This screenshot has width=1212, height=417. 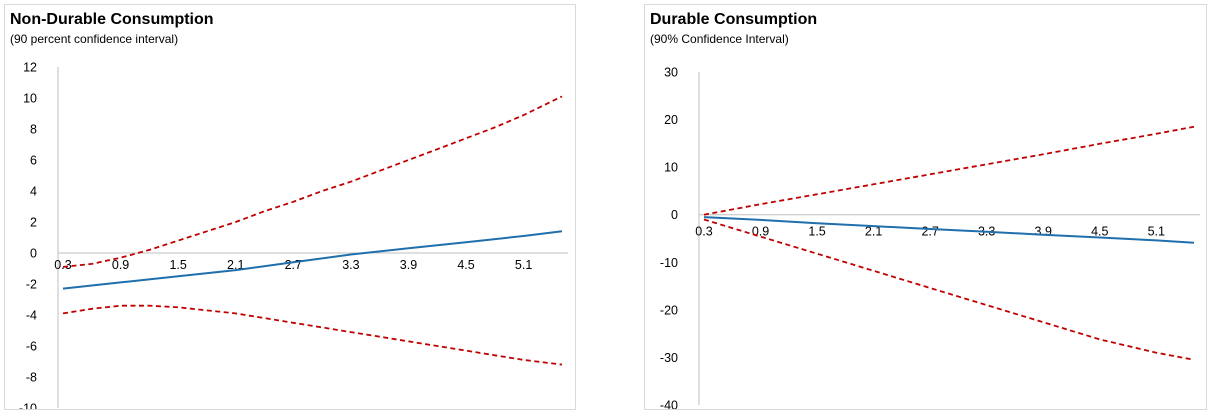 What do you see at coordinates (669, 358) in the screenshot?
I see `y-tick-label: -30` at bounding box center [669, 358].